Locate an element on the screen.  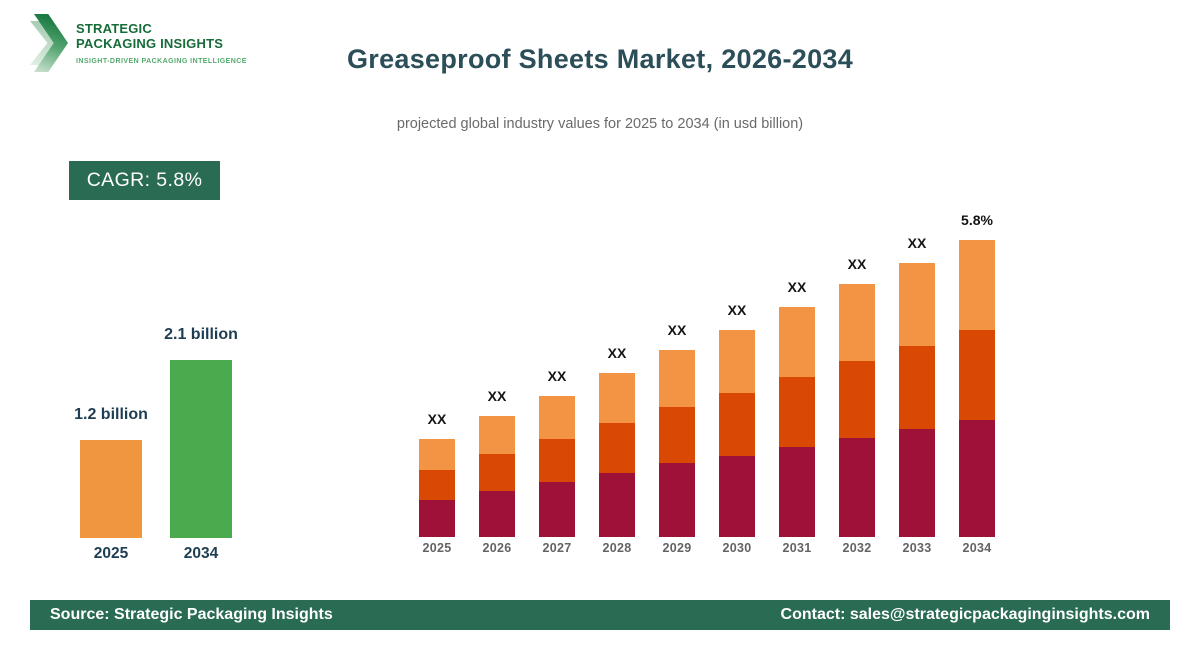
page-title: Greaseproof Sheets Market, 2026-2034 is located at coordinates (600, 59).